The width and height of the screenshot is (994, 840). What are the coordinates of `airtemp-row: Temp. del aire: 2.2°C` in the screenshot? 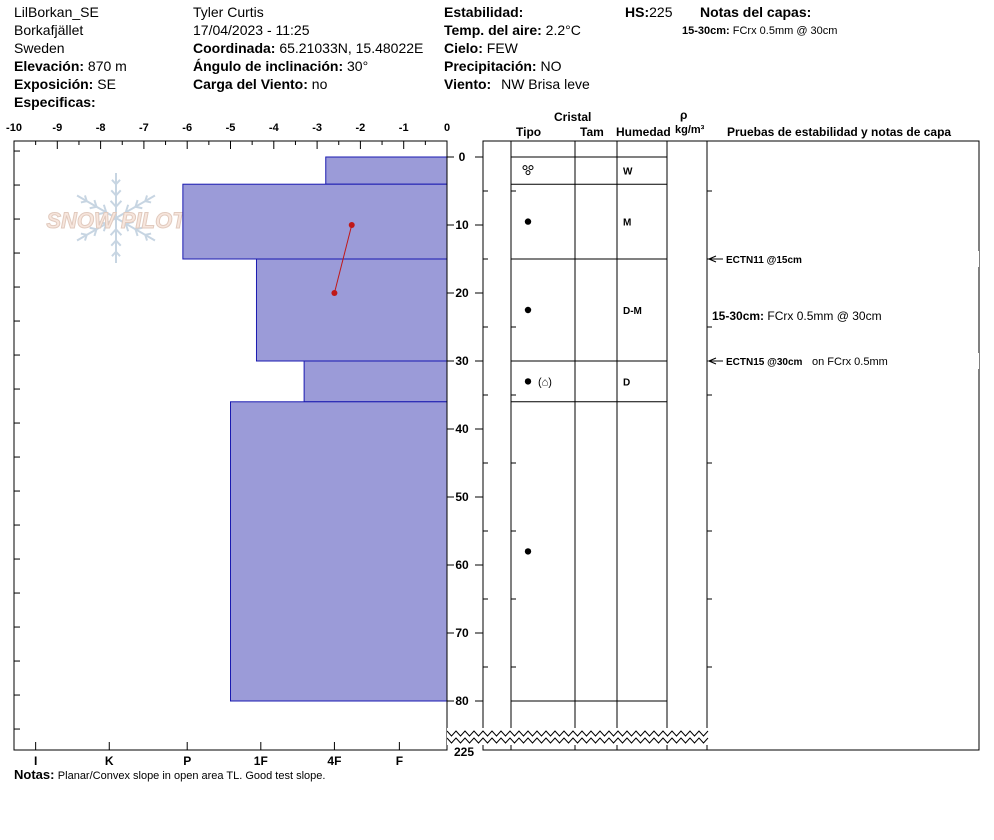 It's located at (512, 30).